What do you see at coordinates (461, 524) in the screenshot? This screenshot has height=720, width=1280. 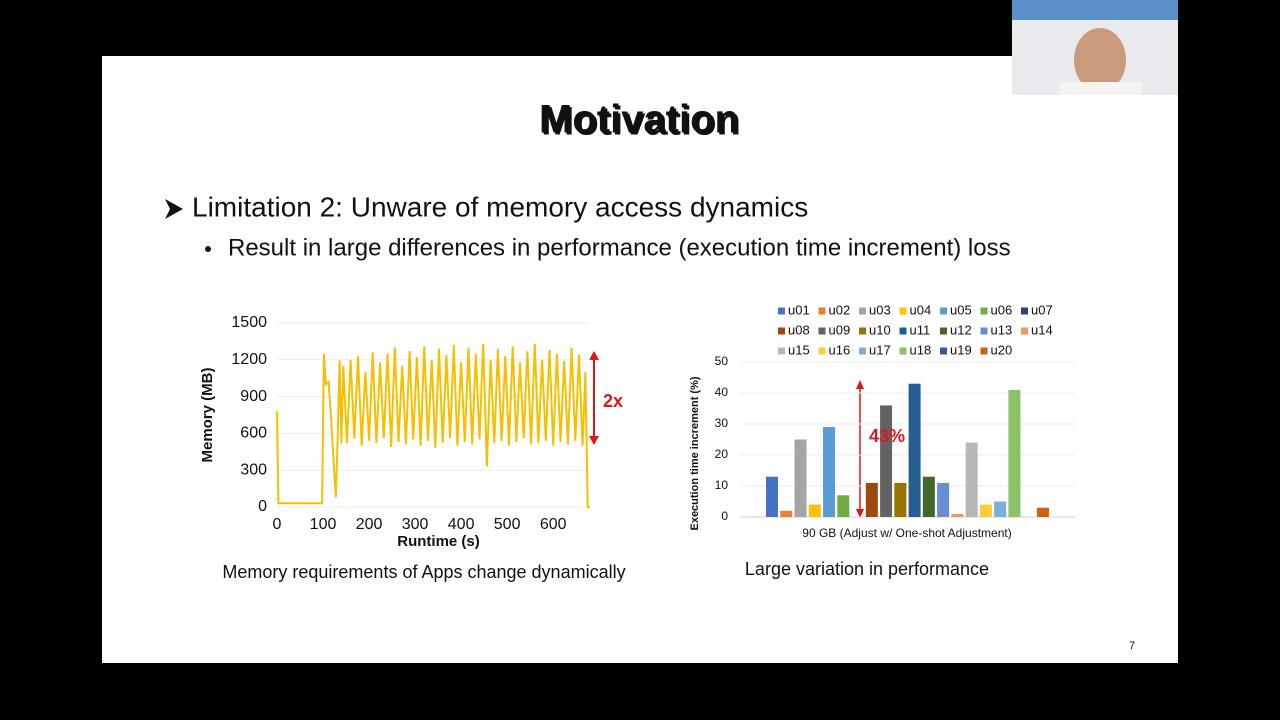 I see `x-tick-label: 400` at bounding box center [461, 524].